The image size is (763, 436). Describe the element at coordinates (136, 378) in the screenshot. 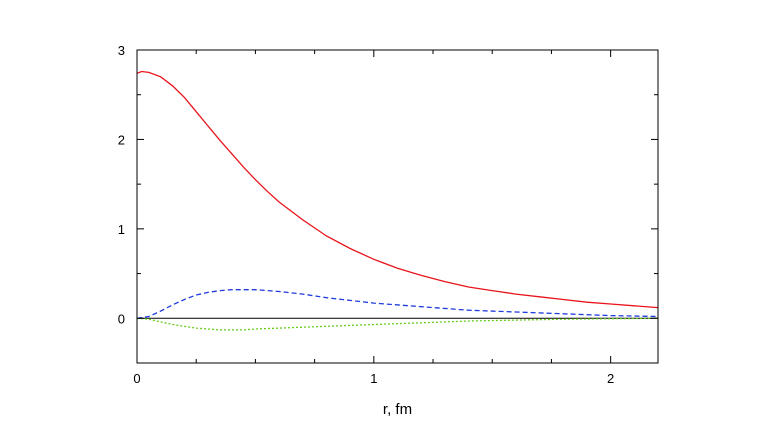

I see `x-tick-label: 0` at that location.